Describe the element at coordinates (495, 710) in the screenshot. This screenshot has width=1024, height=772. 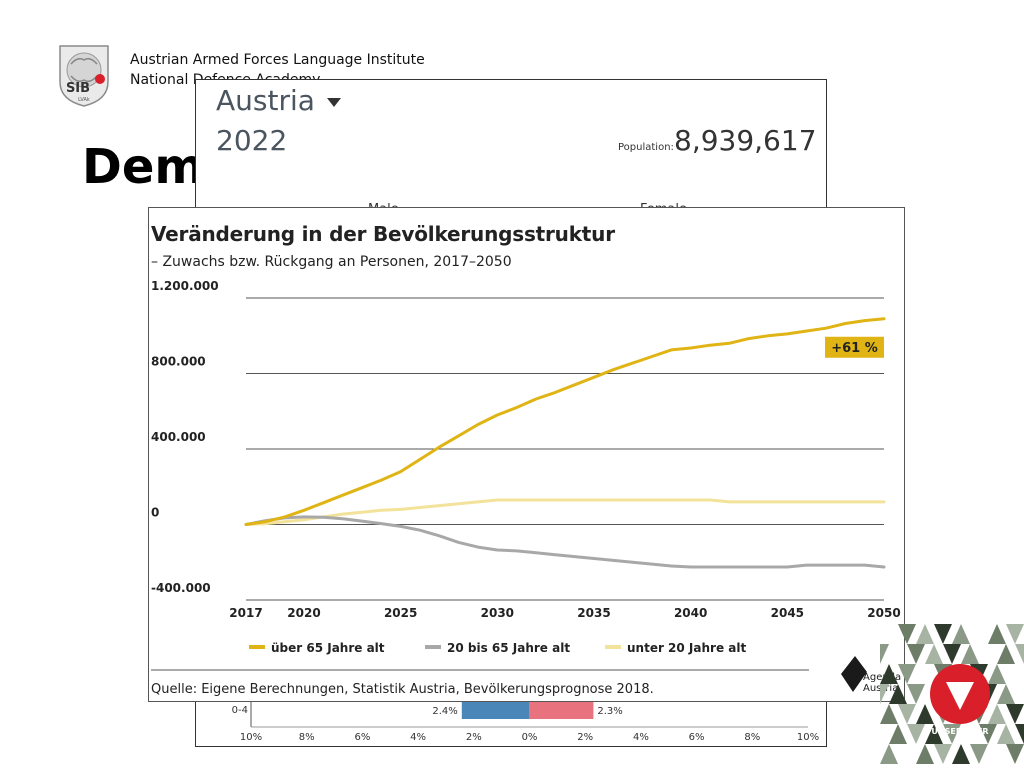
I see `male-bar` at that location.